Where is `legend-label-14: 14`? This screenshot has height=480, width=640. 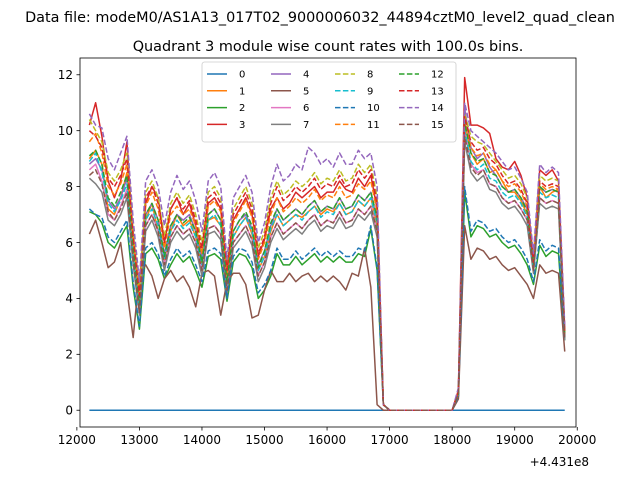 legend-label-14: 14 is located at coordinates (437, 108).